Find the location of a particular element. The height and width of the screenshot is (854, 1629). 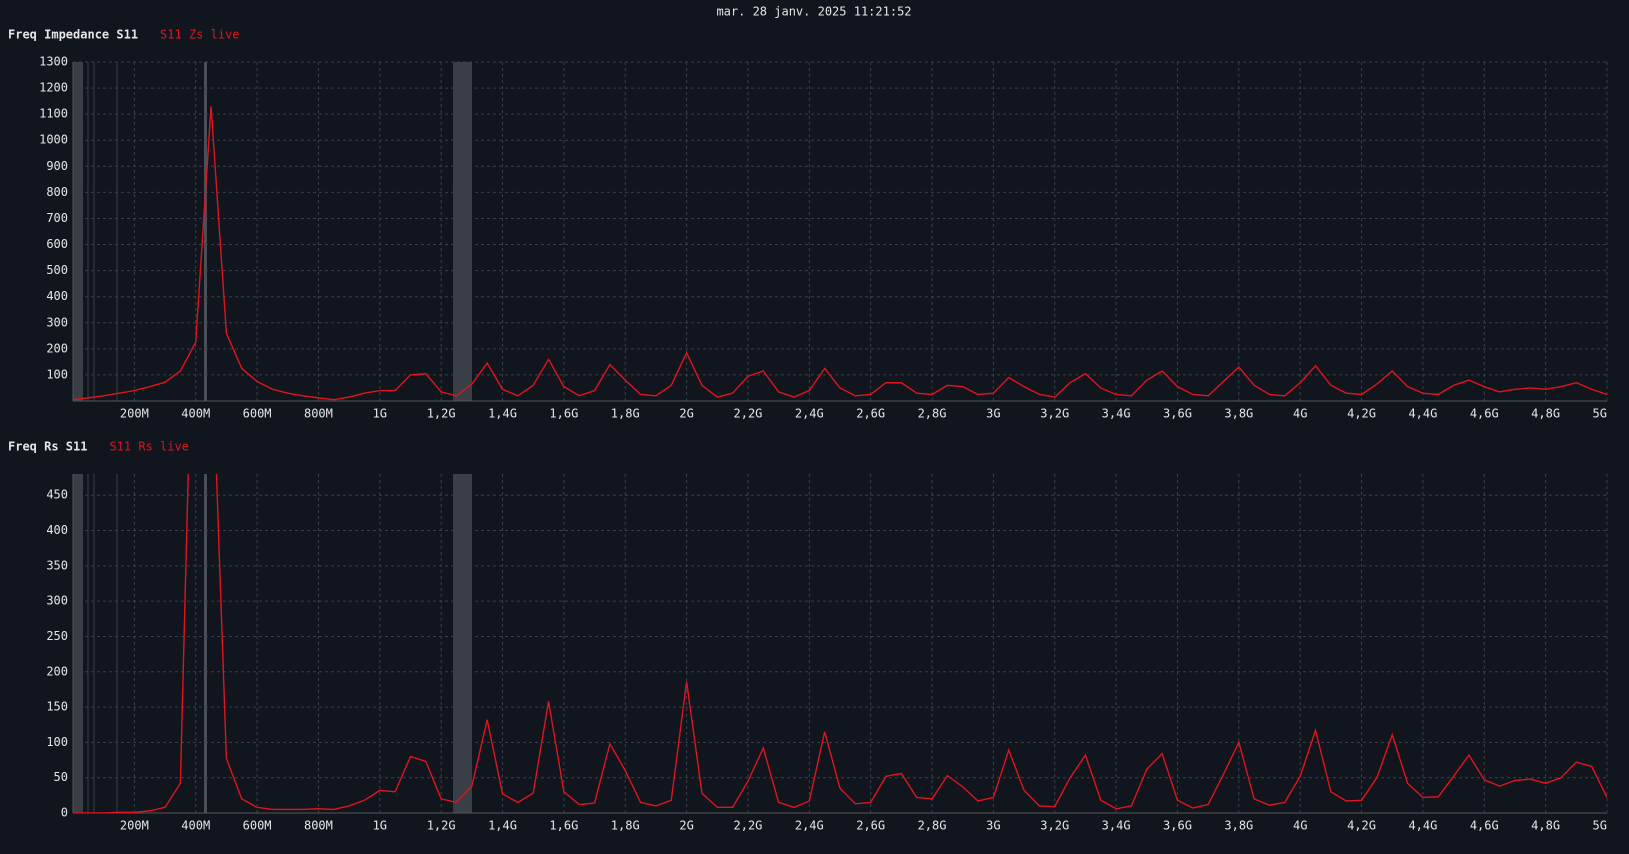

legend-entry: S11 Rs live is located at coordinates (148, 447).